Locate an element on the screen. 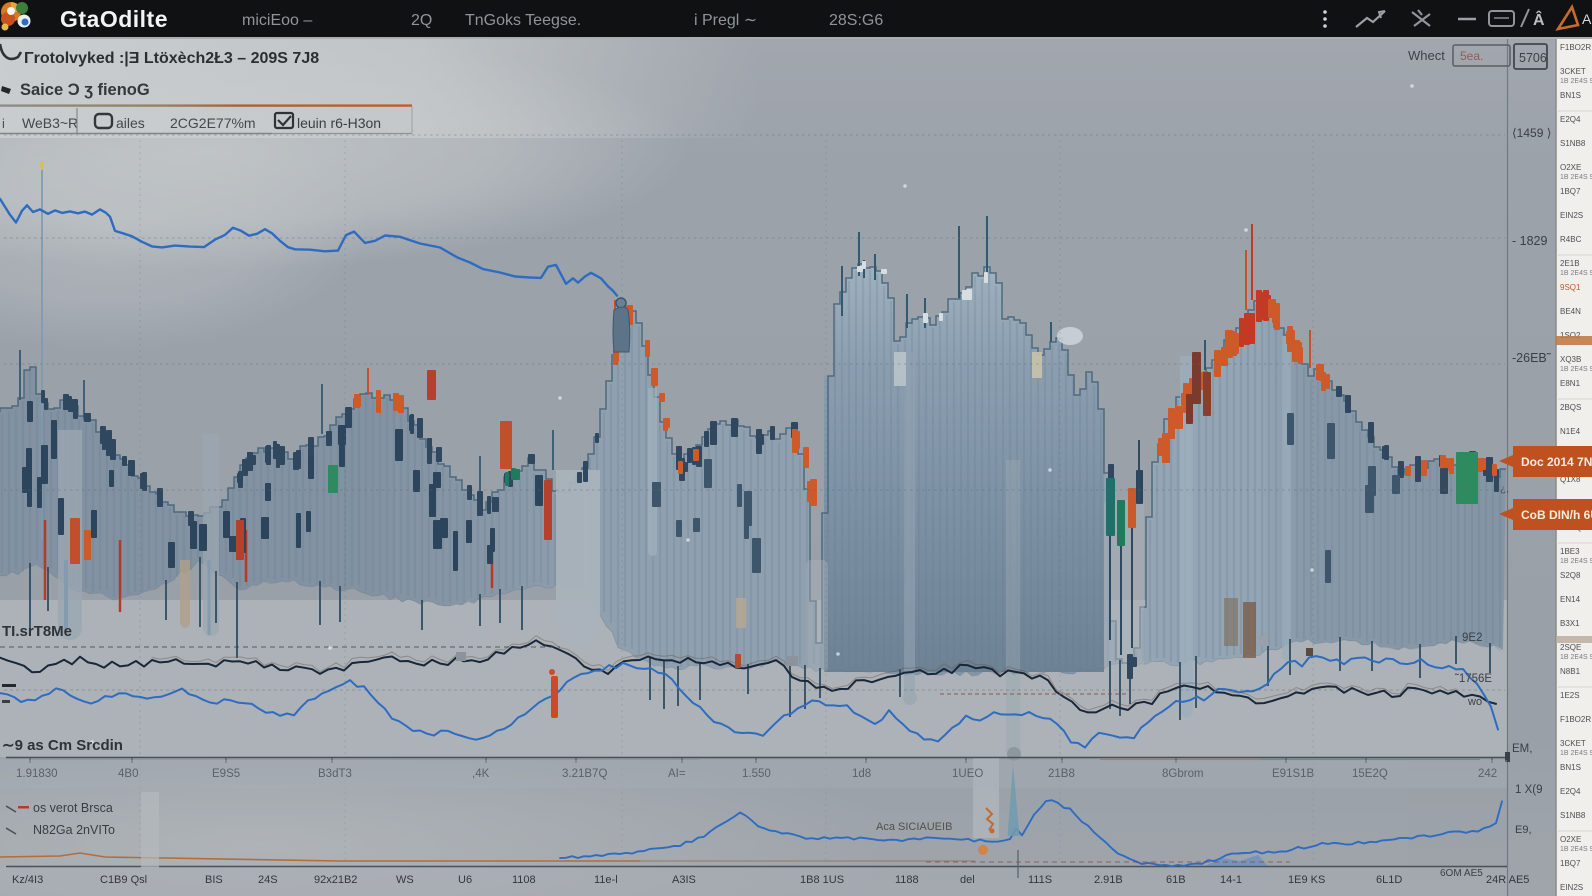  svg-text: i is located at coordinates (3, 123).